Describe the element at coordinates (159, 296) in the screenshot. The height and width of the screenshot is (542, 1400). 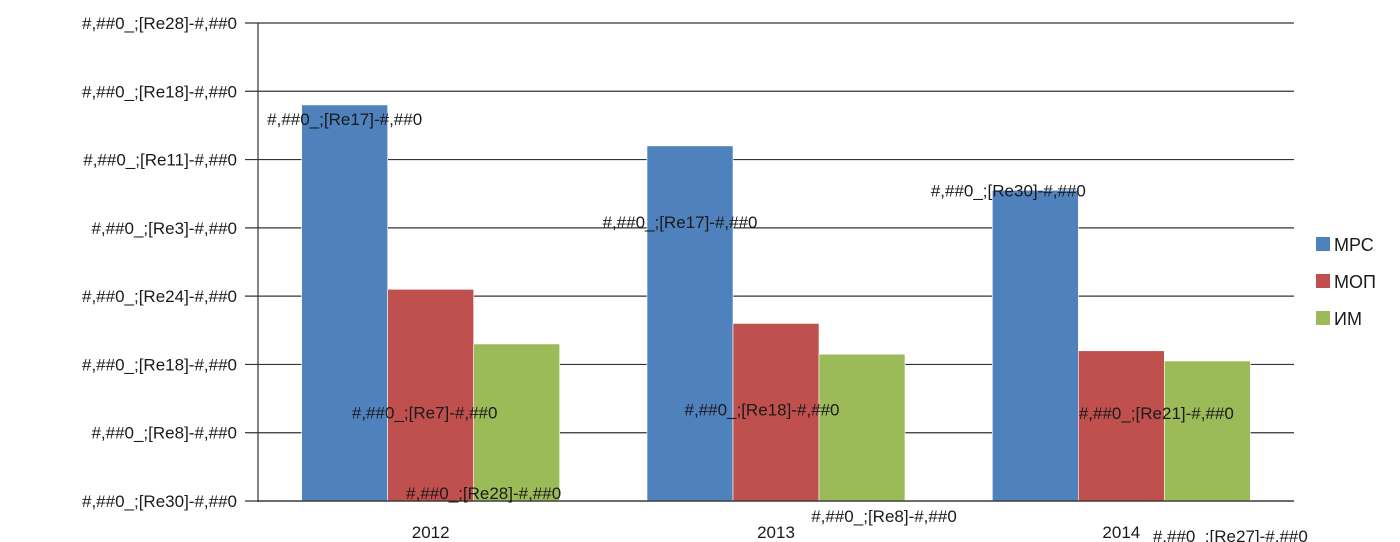
I see `y-tick-label: #,##0_;[Re24]-#,##0` at that location.